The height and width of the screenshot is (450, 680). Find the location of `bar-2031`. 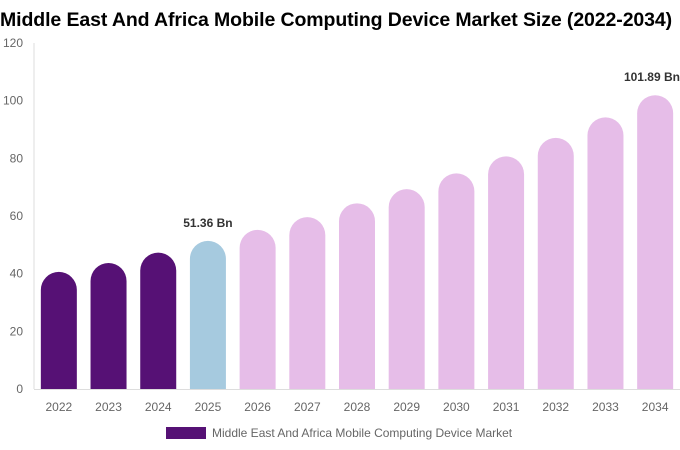

bar-2031 is located at coordinates (506, 272).